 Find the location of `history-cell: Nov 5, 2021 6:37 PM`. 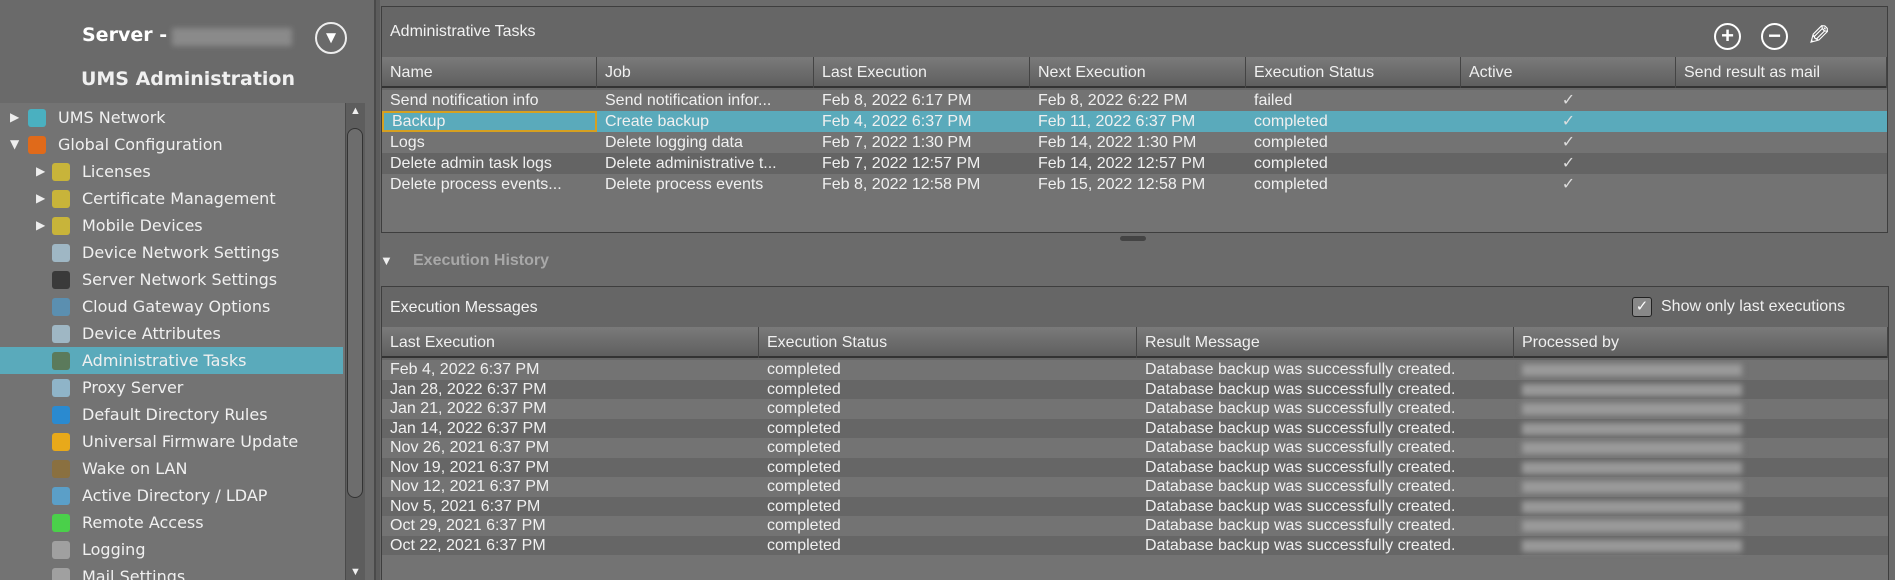

history-cell: Nov 5, 2021 6:37 PM is located at coordinates (465, 506).